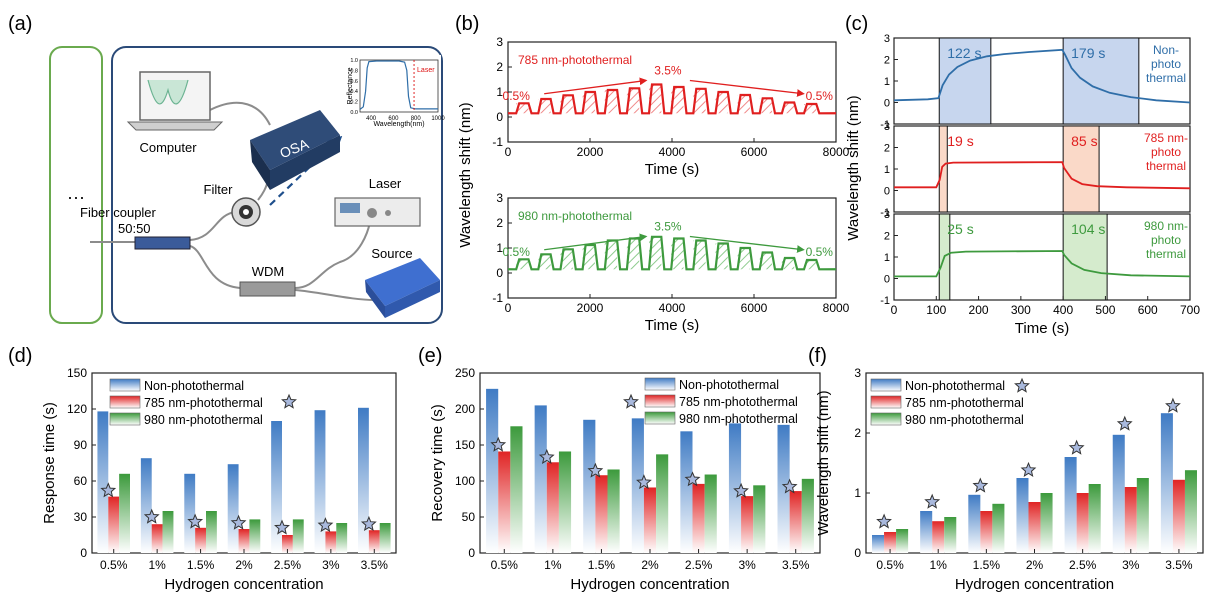 This screenshot has height=602, width=1213. What do you see at coordinates (553, 565) in the screenshot?
I see `x-tick-label: 1%` at bounding box center [553, 565].